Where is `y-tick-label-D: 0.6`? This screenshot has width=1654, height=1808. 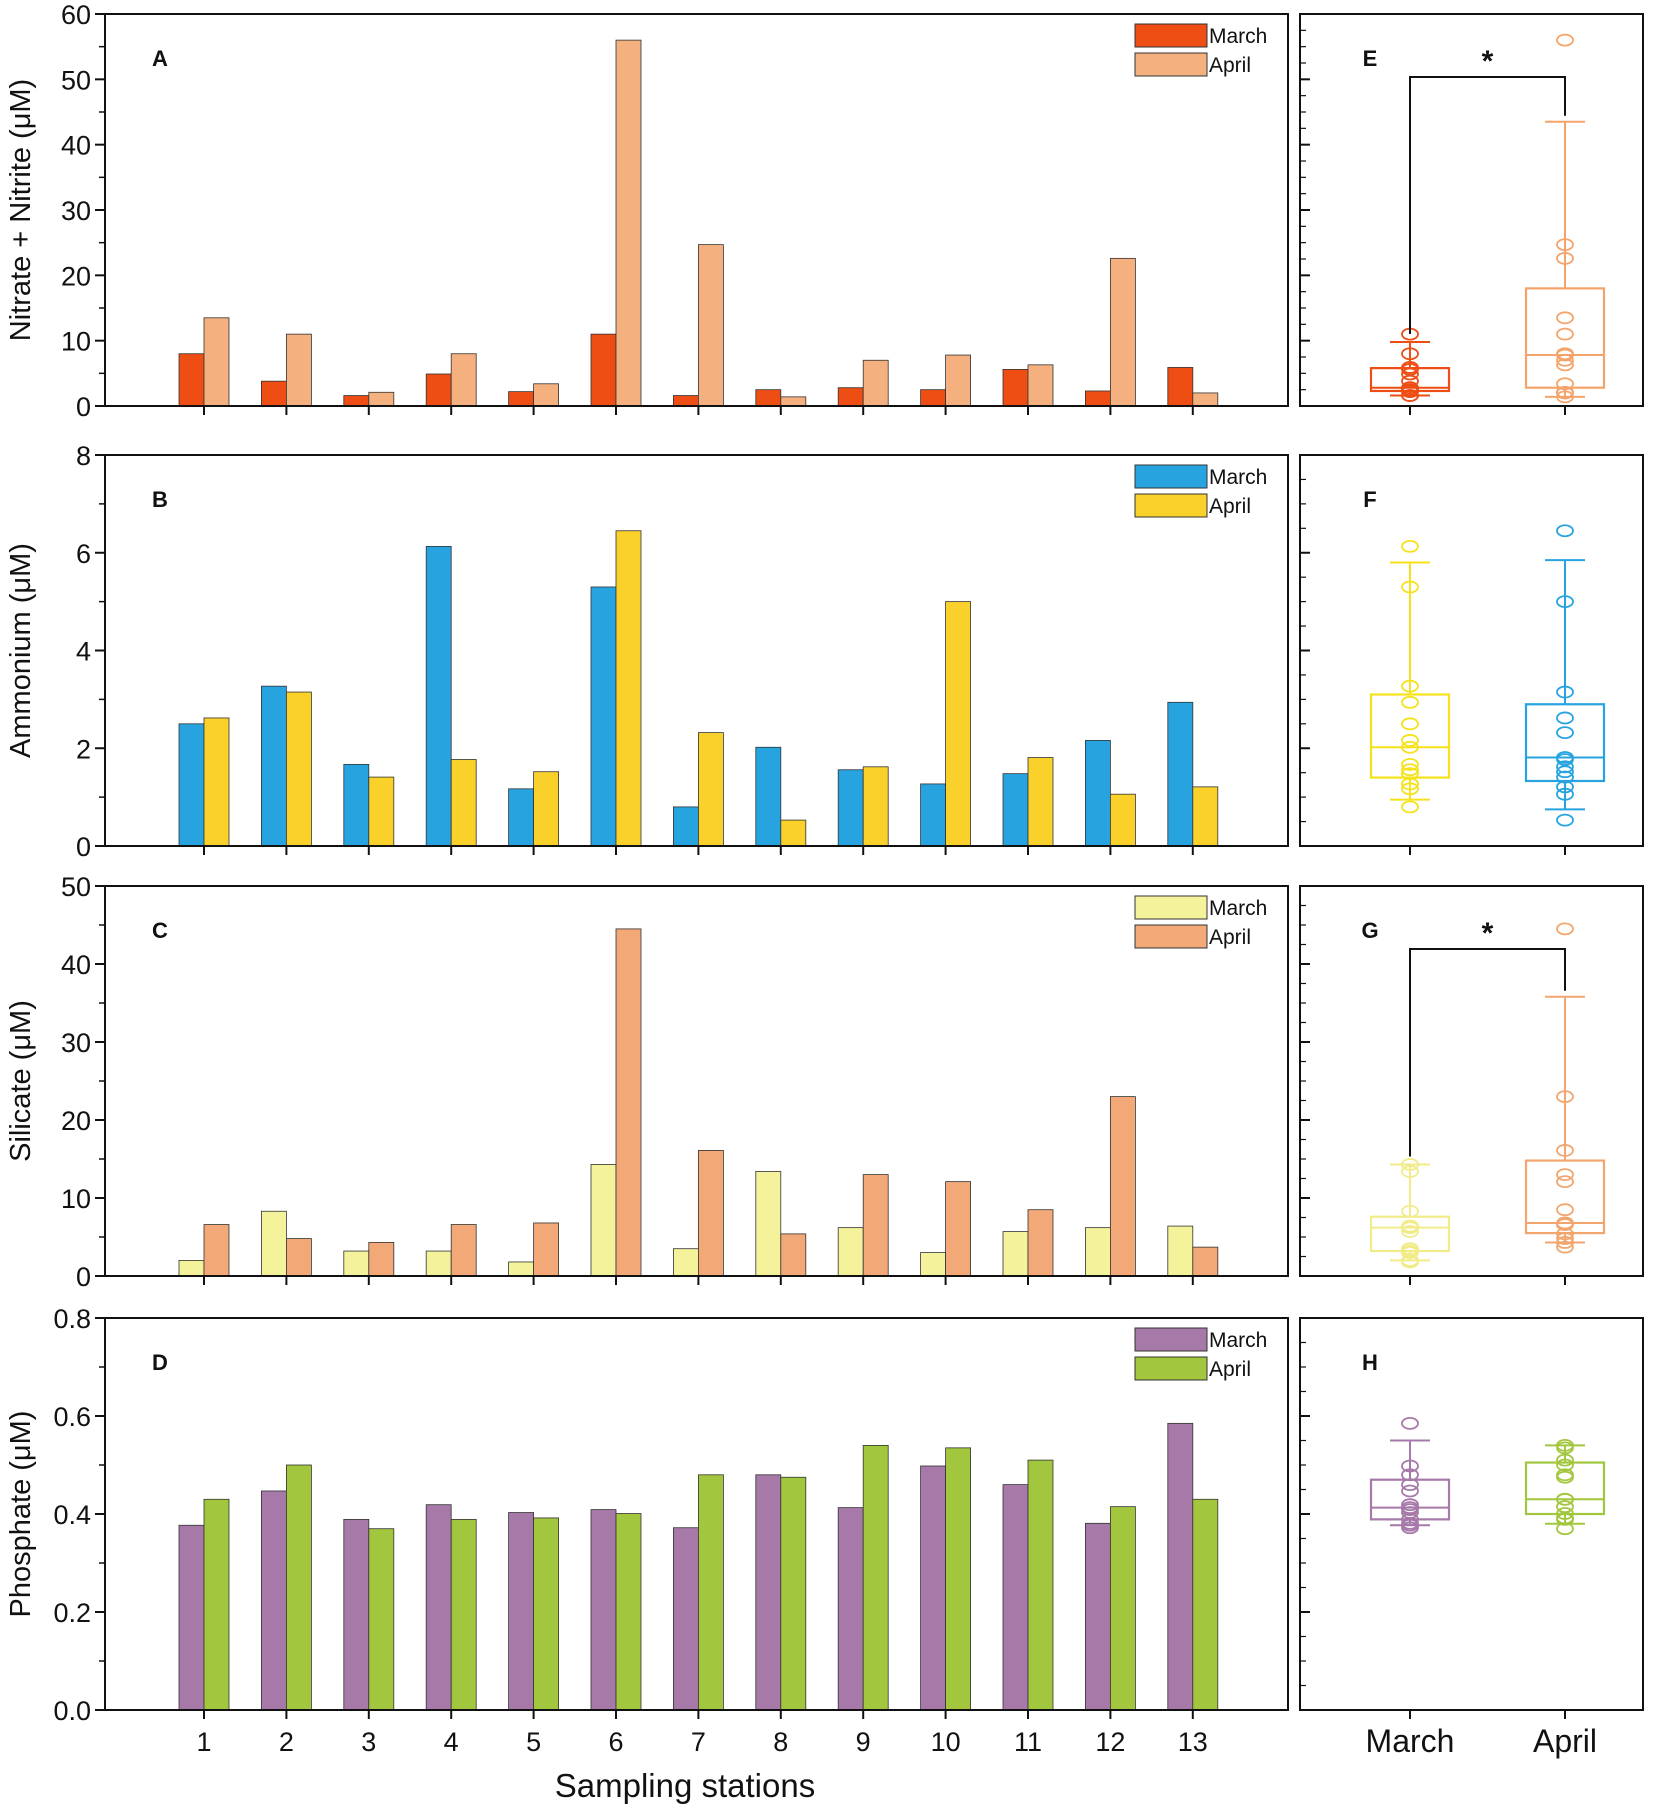 y-tick-label-D: 0.6 is located at coordinates (72, 1417).